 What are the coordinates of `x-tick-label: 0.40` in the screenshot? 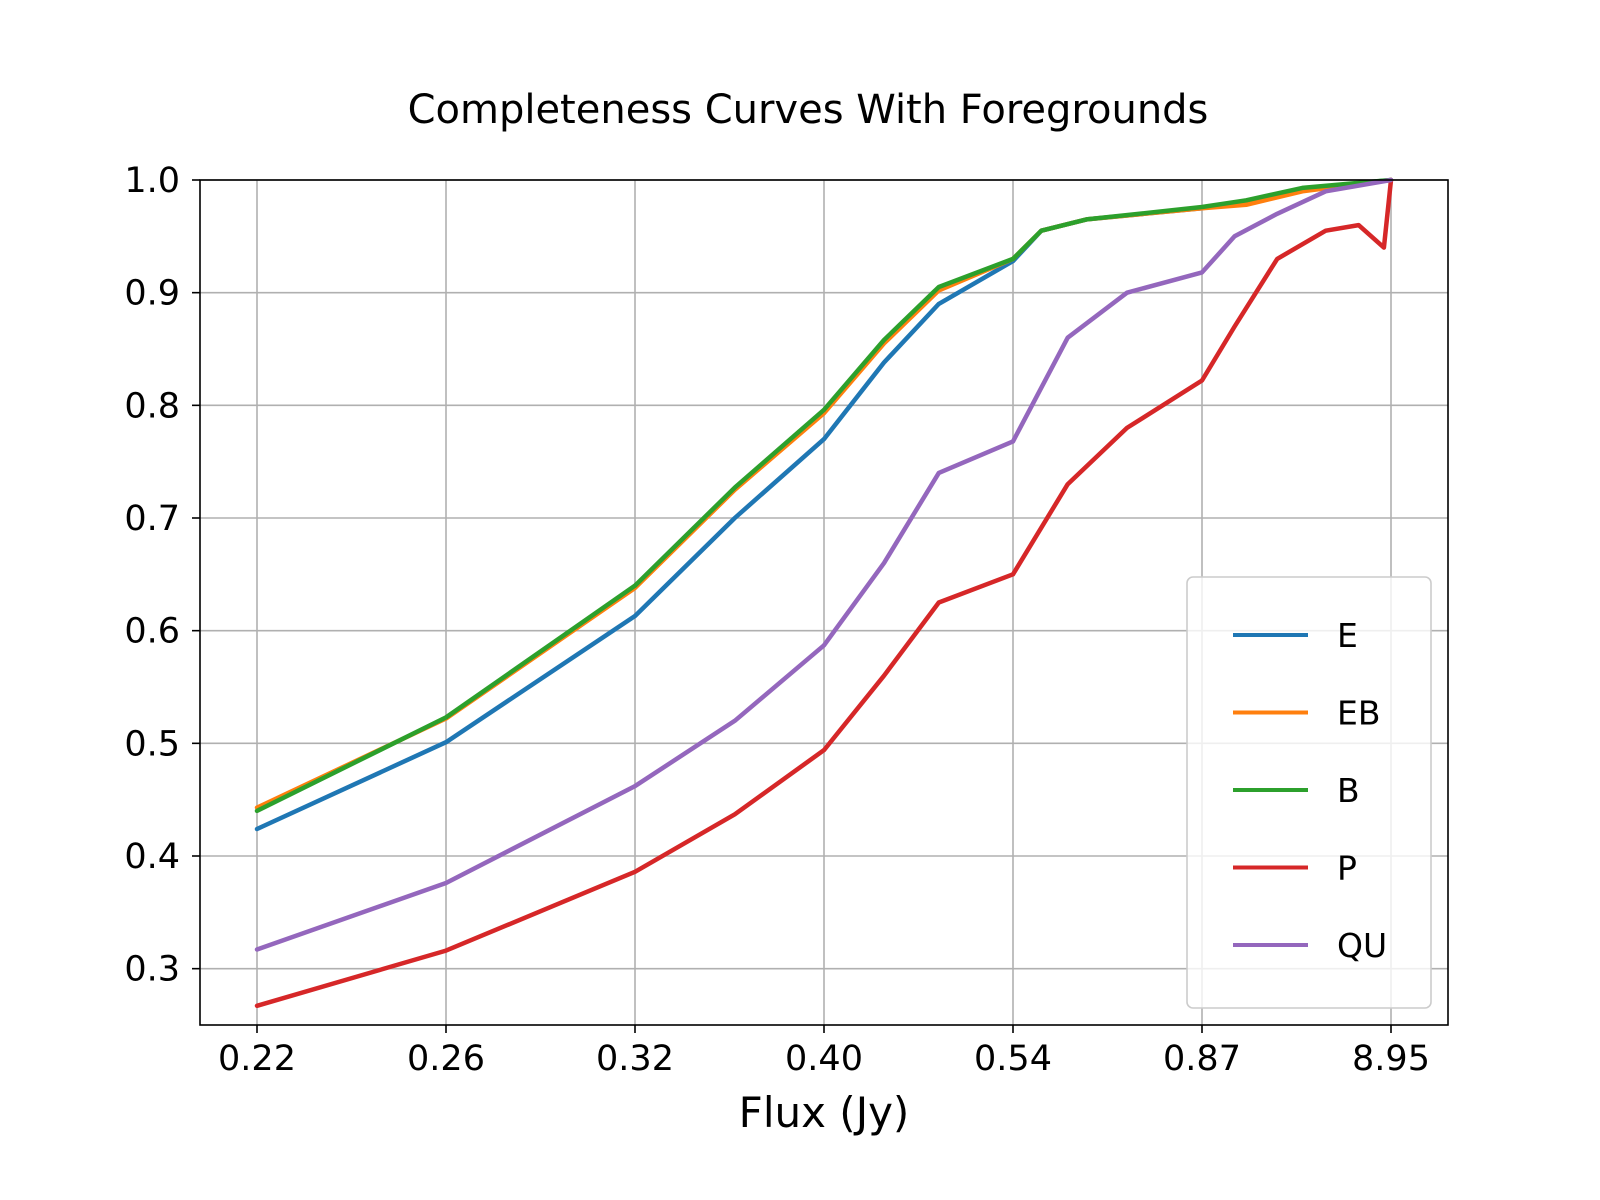 It's located at (824, 1059).